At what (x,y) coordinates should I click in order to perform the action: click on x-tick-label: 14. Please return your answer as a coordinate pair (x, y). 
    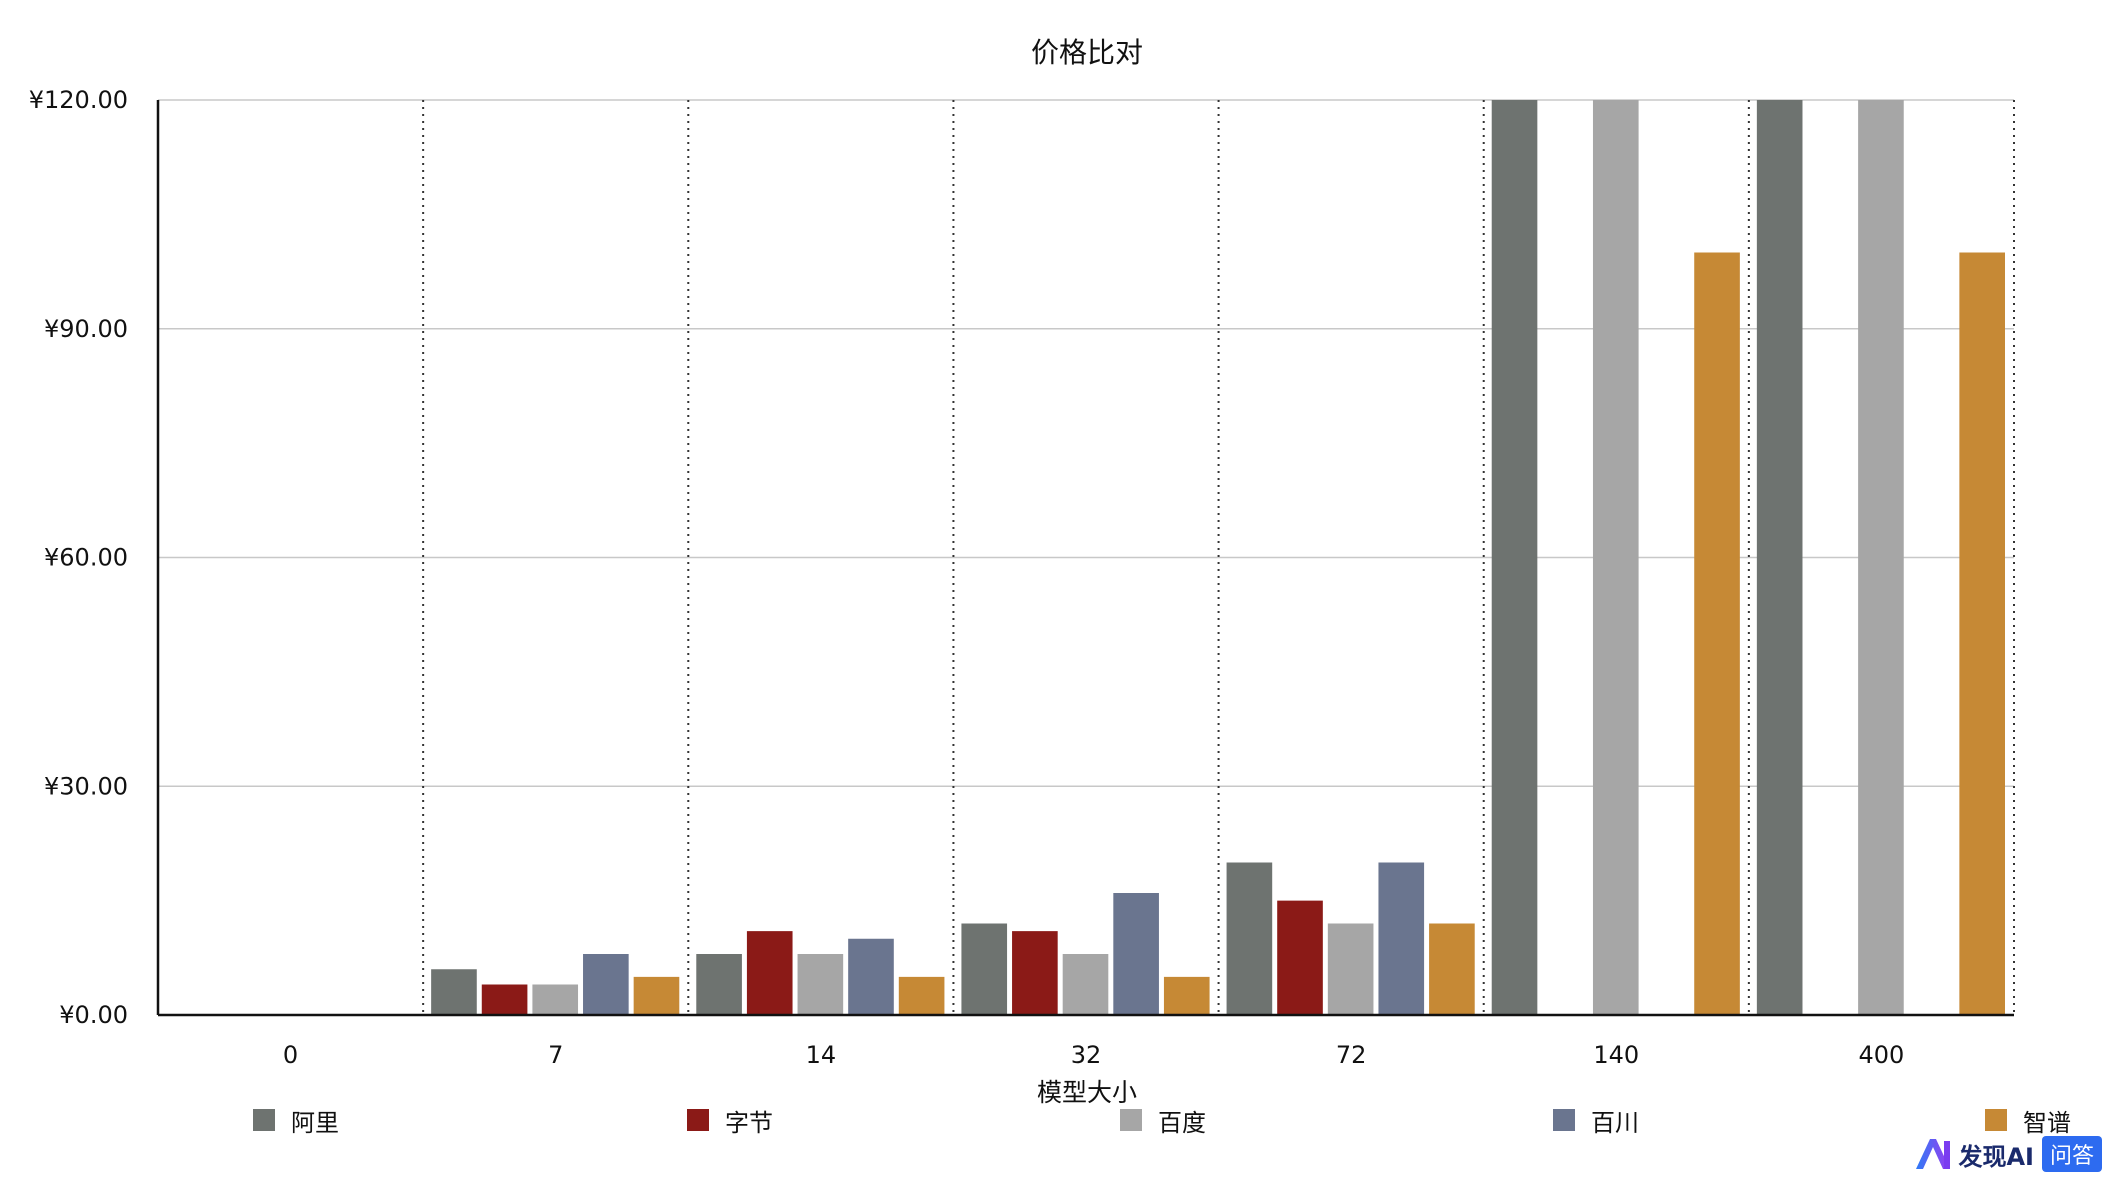
    Looking at the image, I should click on (821, 1055).